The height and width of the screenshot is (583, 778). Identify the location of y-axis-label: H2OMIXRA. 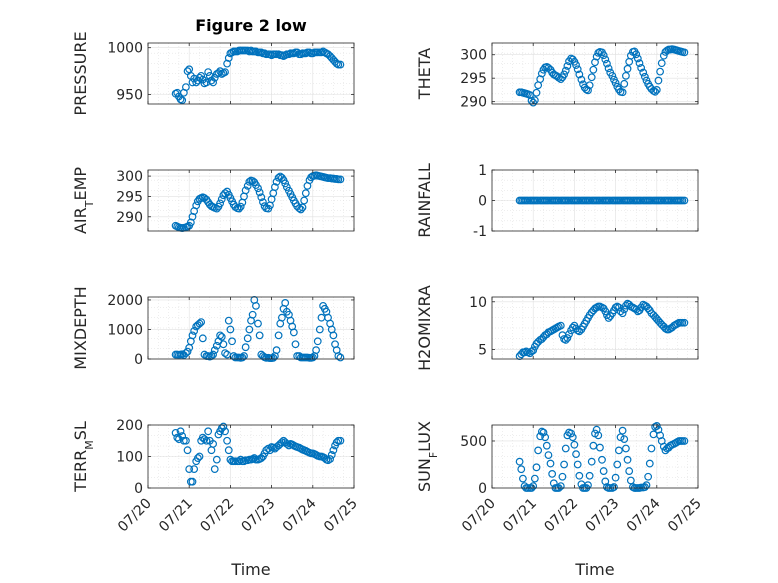
(424, 328).